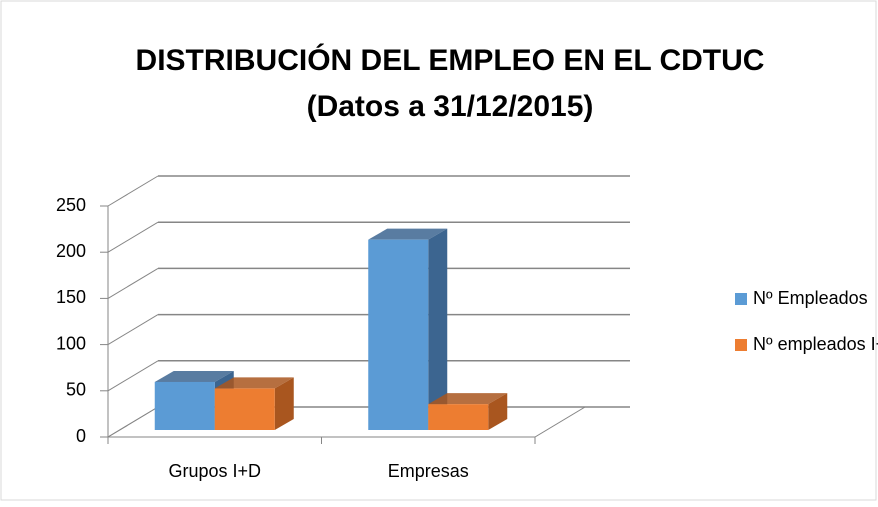 This screenshot has width=878, height=507. Describe the element at coordinates (450, 60) in the screenshot. I see `chart-title: DISTRIBUCIÓN DEL EMPLEO EN EL CDTUC` at that location.